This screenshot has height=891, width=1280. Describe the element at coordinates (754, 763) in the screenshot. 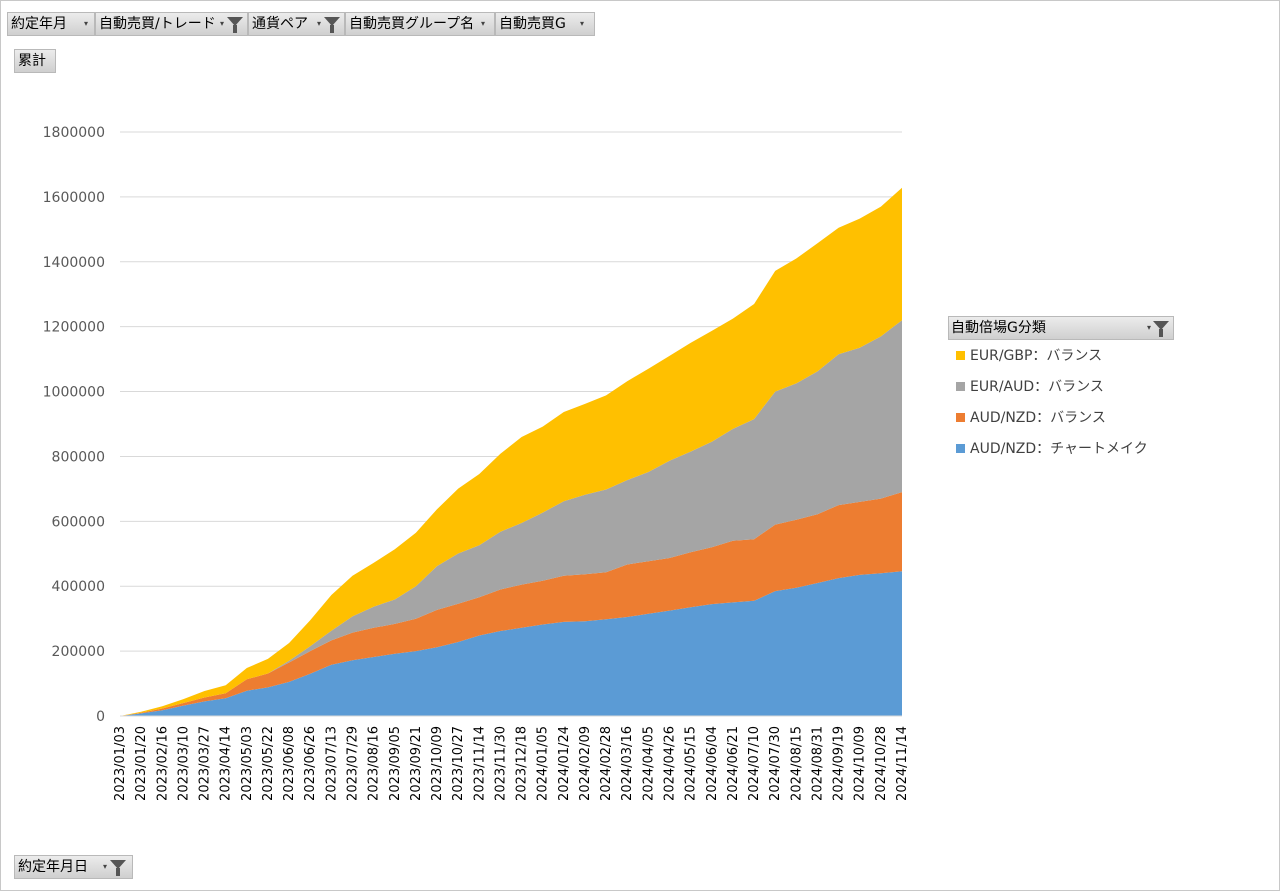

I see `x-tick-label: 2024/07/10` at that location.